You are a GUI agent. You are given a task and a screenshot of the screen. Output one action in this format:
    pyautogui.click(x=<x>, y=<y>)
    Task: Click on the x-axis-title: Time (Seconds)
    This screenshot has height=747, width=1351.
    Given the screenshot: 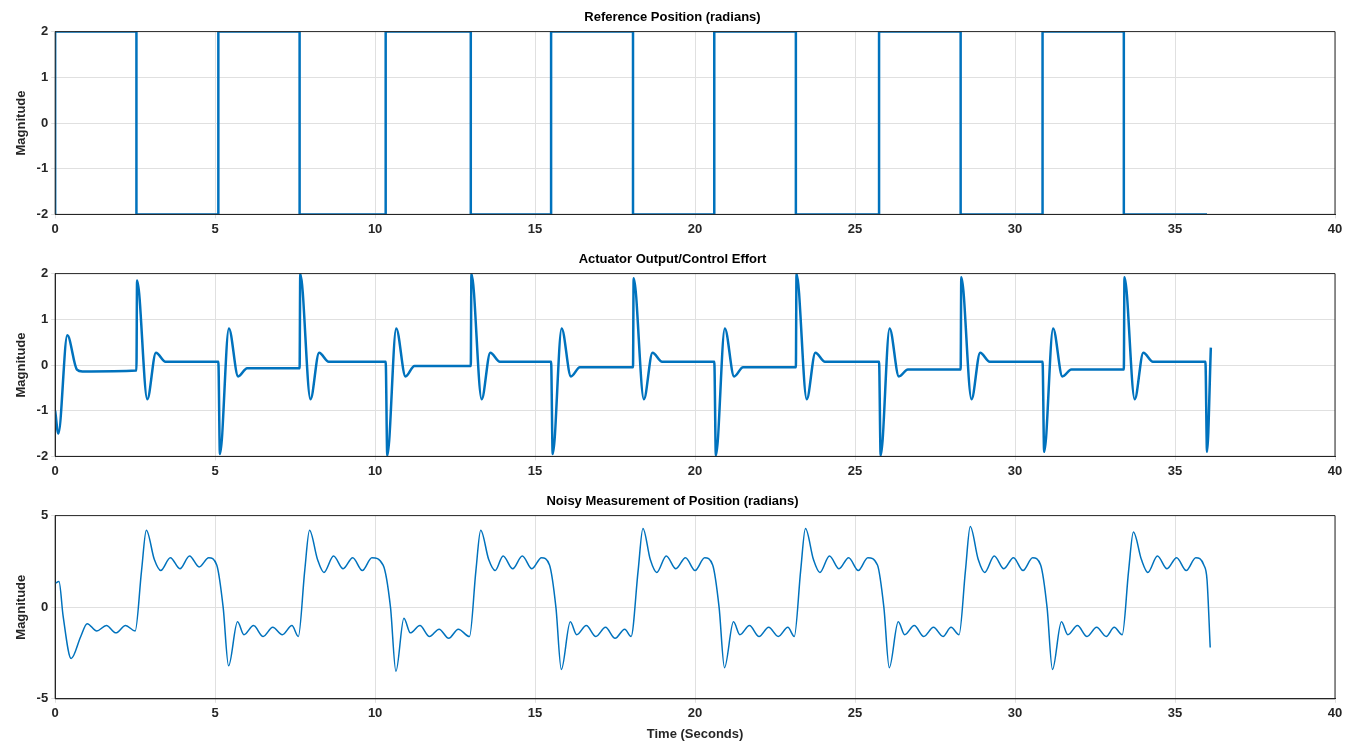 What is the action you would take?
    pyautogui.click(x=695, y=733)
    